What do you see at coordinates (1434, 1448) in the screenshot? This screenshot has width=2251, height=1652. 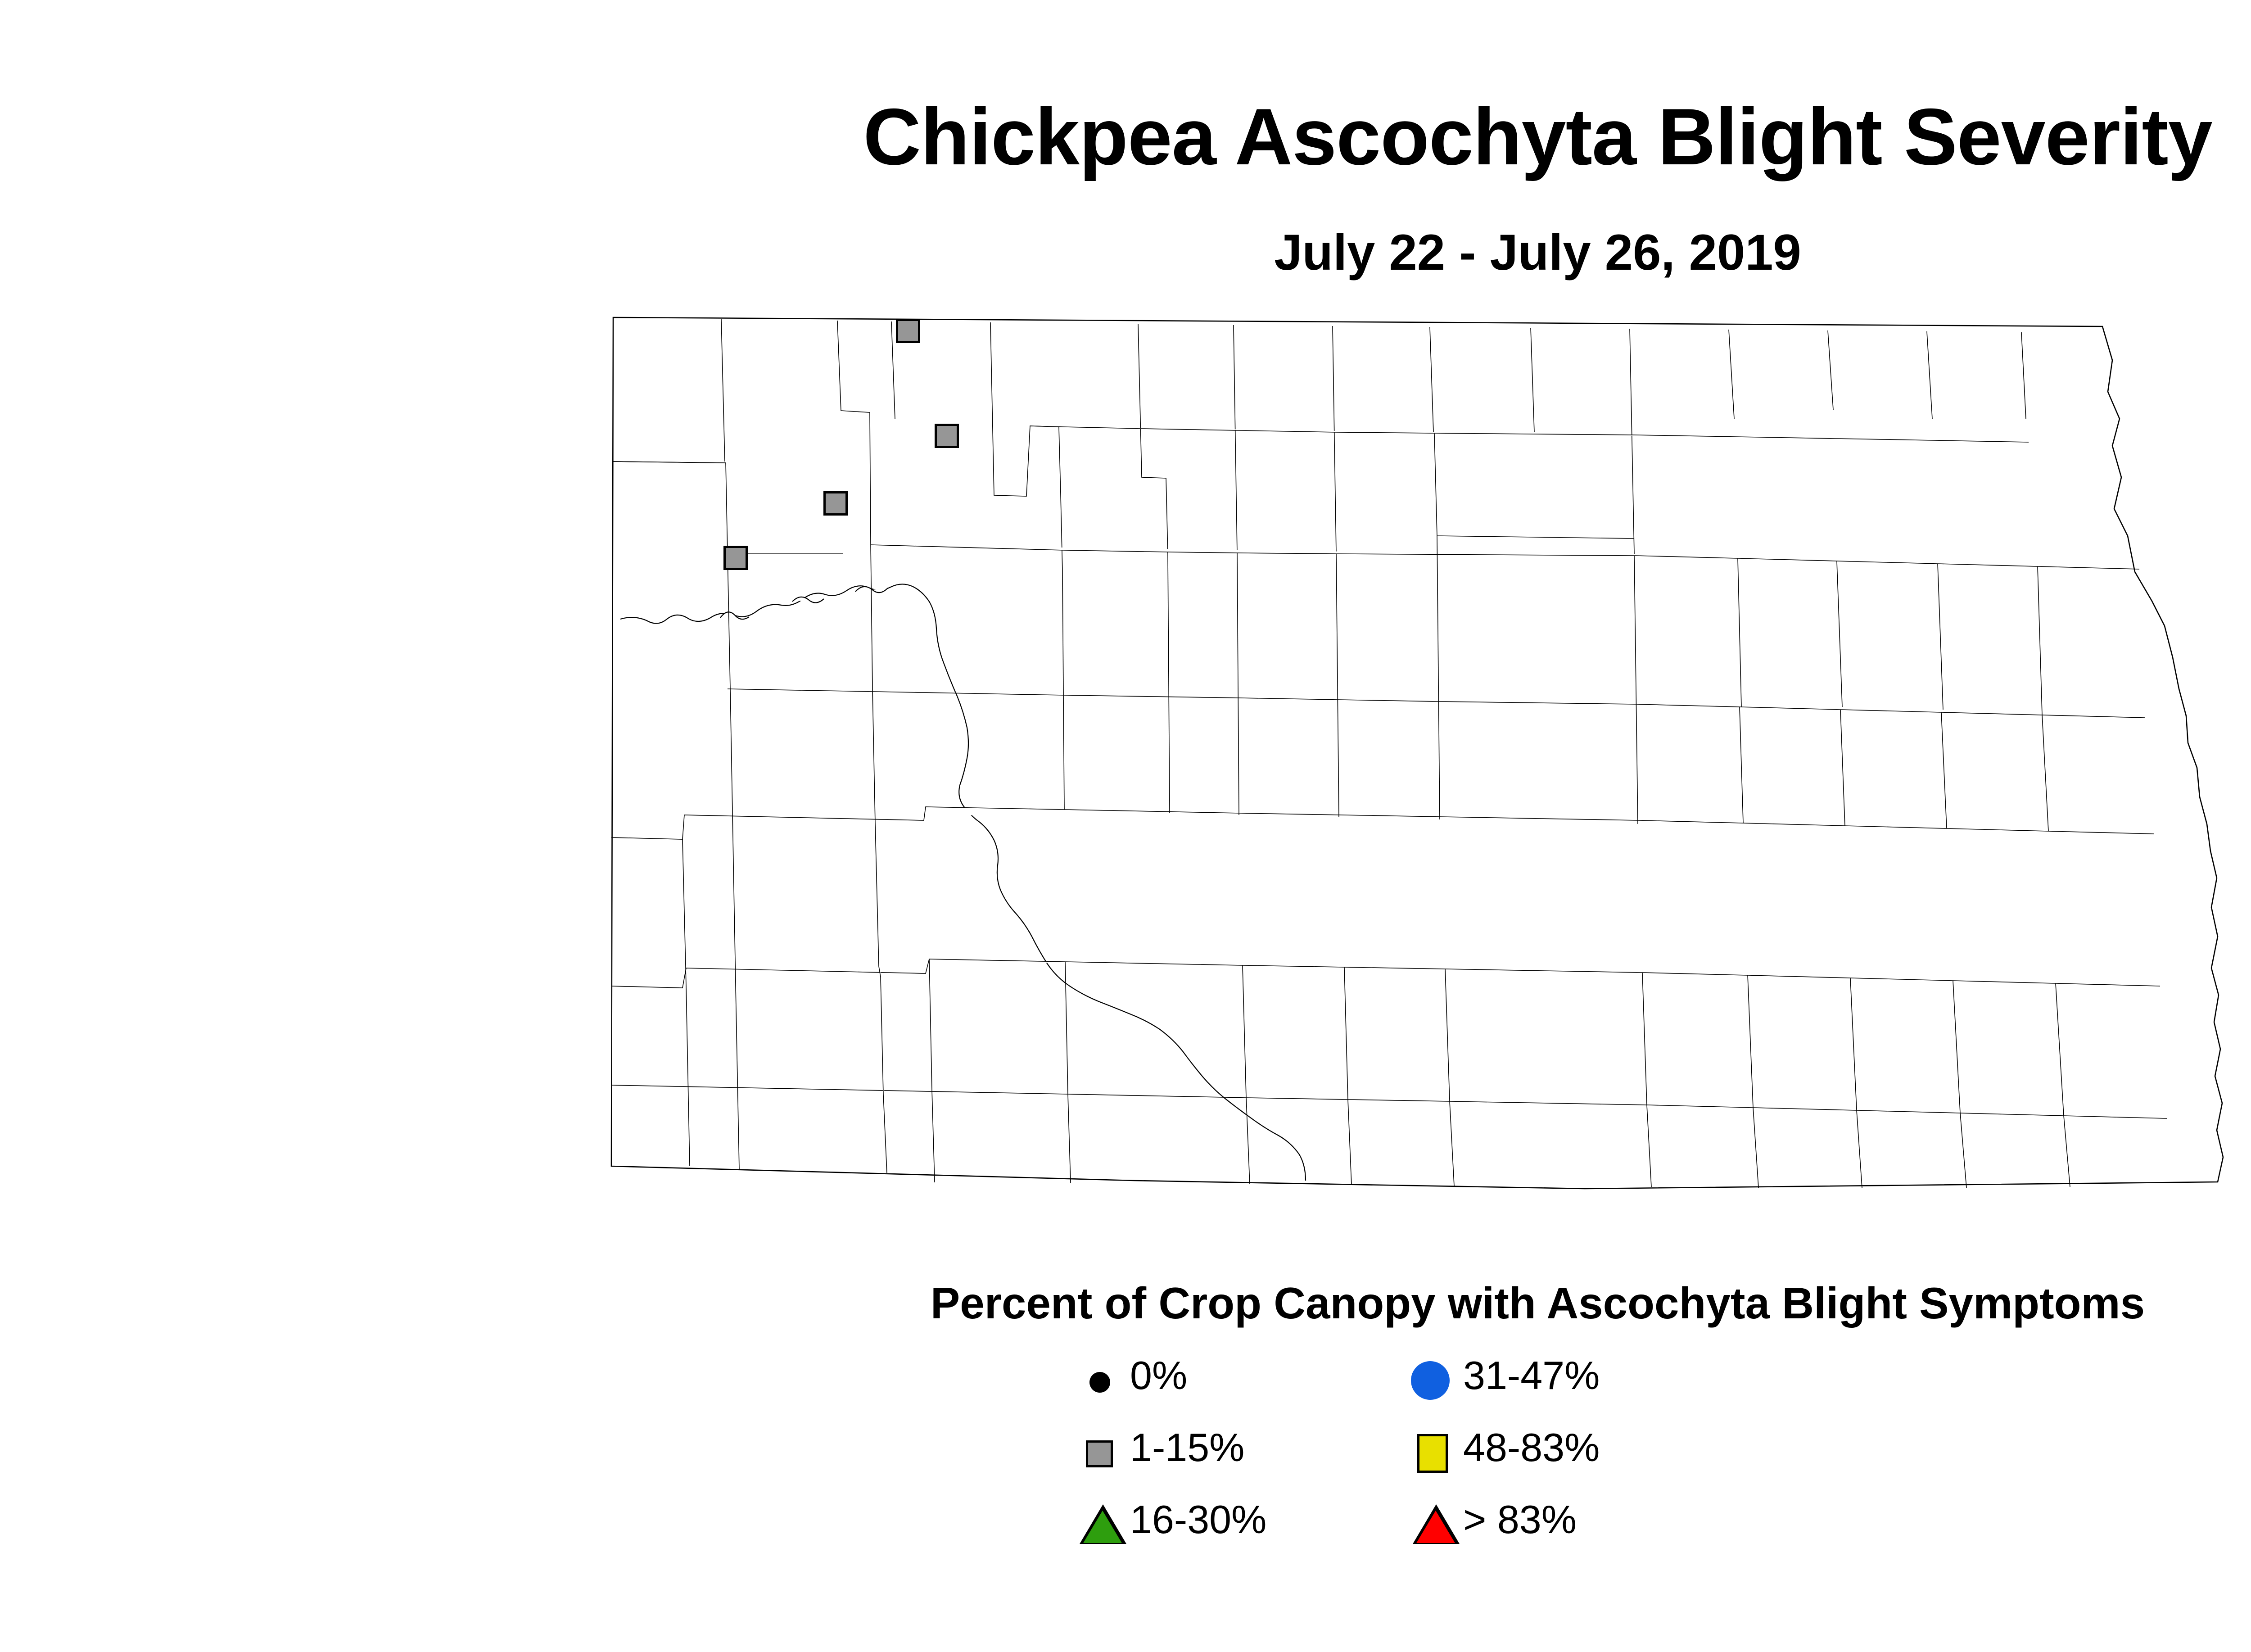 I see `legend-yellow-square-icon` at bounding box center [1434, 1448].